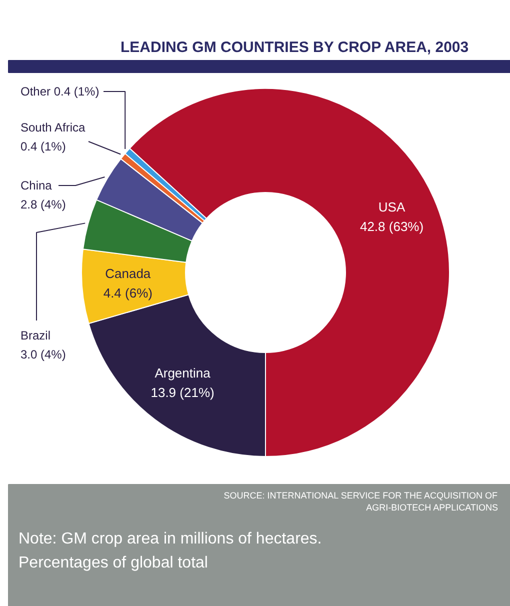 The height and width of the screenshot is (606, 510). What do you see at coordinates (35, 335) in the screenshot?
I see `slice-label: Brazil` at bounding box center [35, 335].